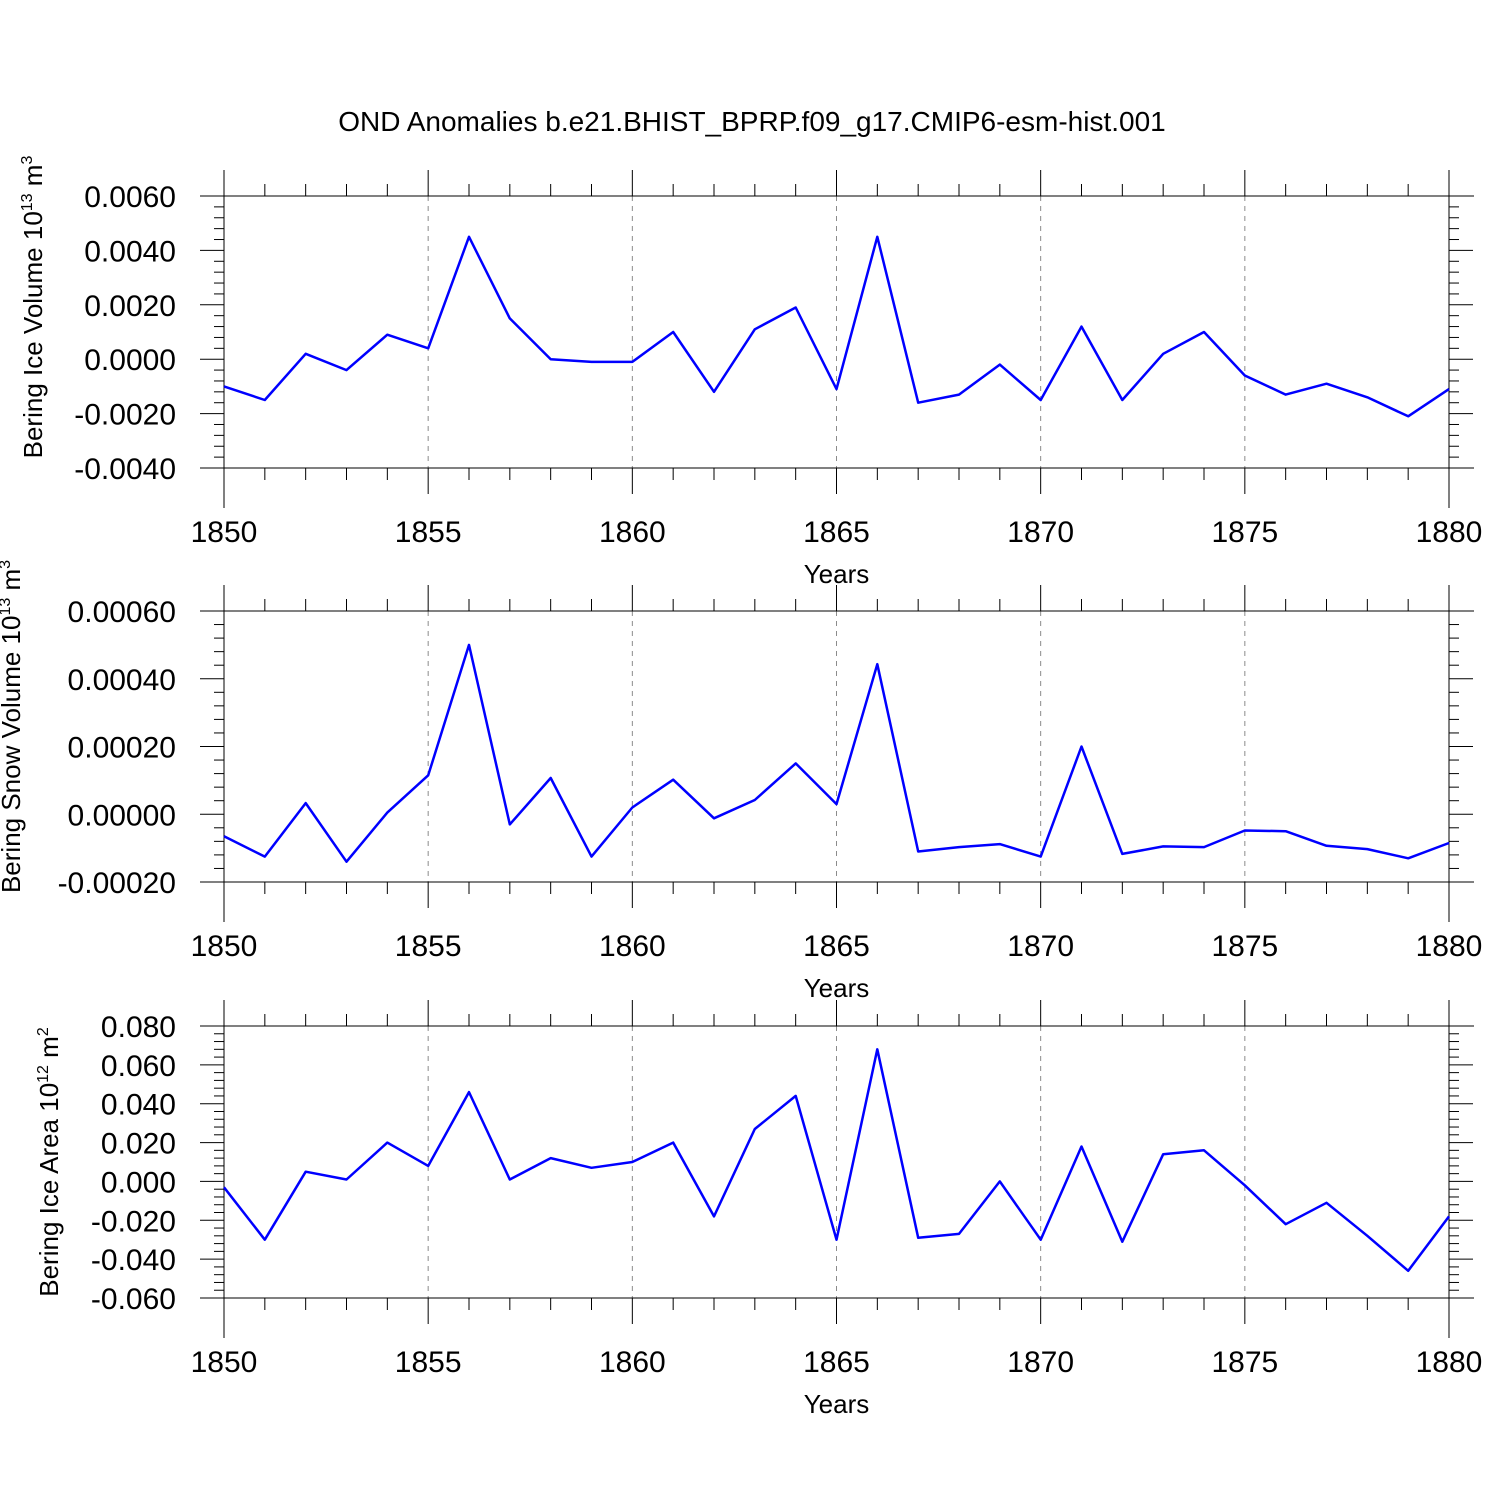  Describe the element at coordinates (138, 1182) in the screenshot. I see `y-tick-label: 0.000` at that location.